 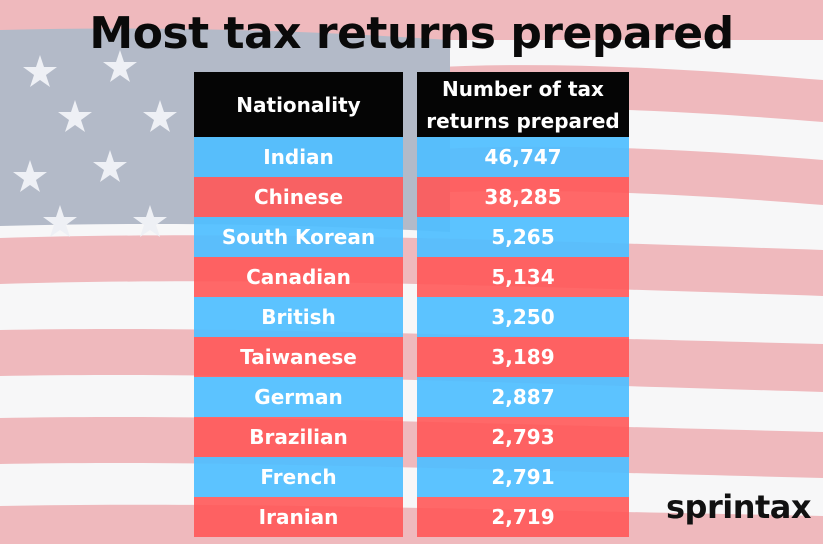 I want to click on nationality-cell: Canadian, so click(x=298, y=277).